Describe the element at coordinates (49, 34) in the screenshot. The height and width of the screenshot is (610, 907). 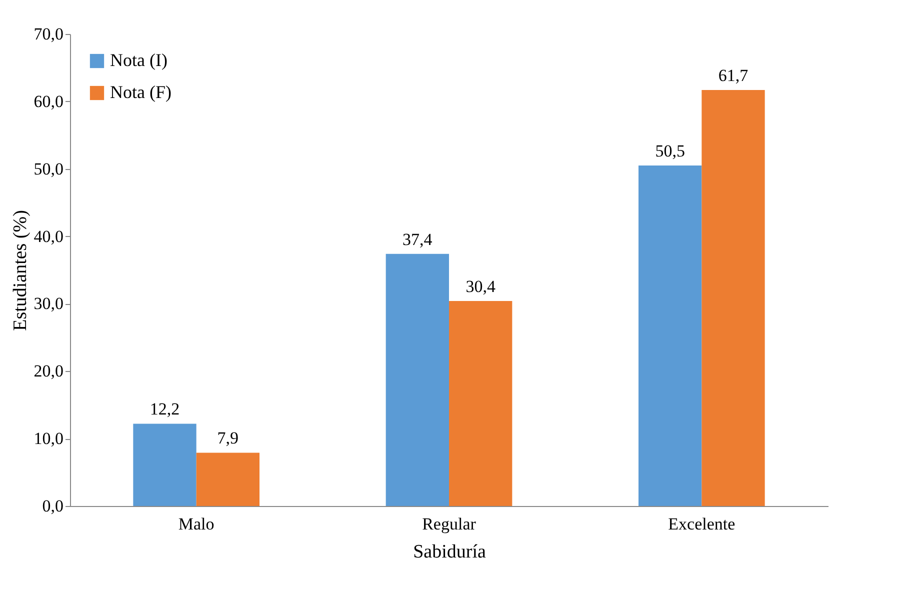
I see `y-tick-label: 70,0` at that location.